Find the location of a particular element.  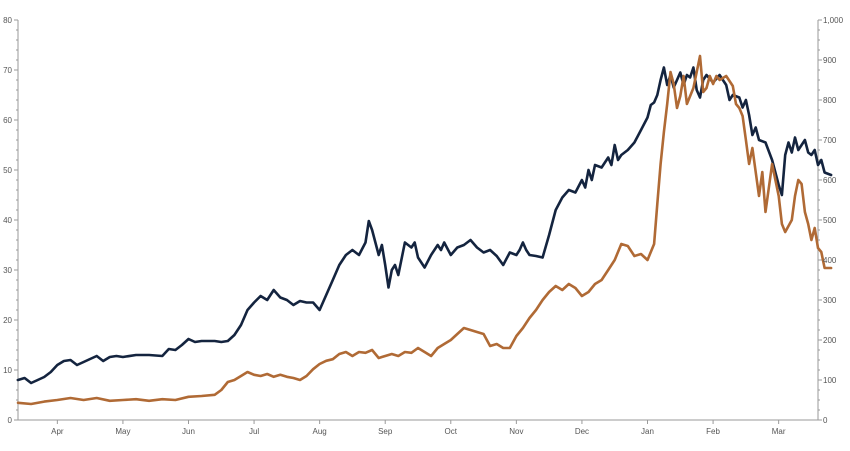

x-tick-label: Jul is located at coordinates (254, 431).